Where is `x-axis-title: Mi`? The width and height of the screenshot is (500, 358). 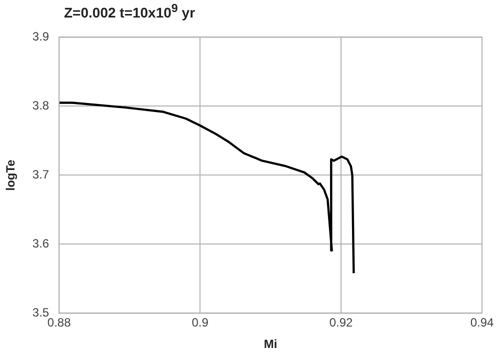
x-axis-title: Mi is located at coordinates (271, 344).